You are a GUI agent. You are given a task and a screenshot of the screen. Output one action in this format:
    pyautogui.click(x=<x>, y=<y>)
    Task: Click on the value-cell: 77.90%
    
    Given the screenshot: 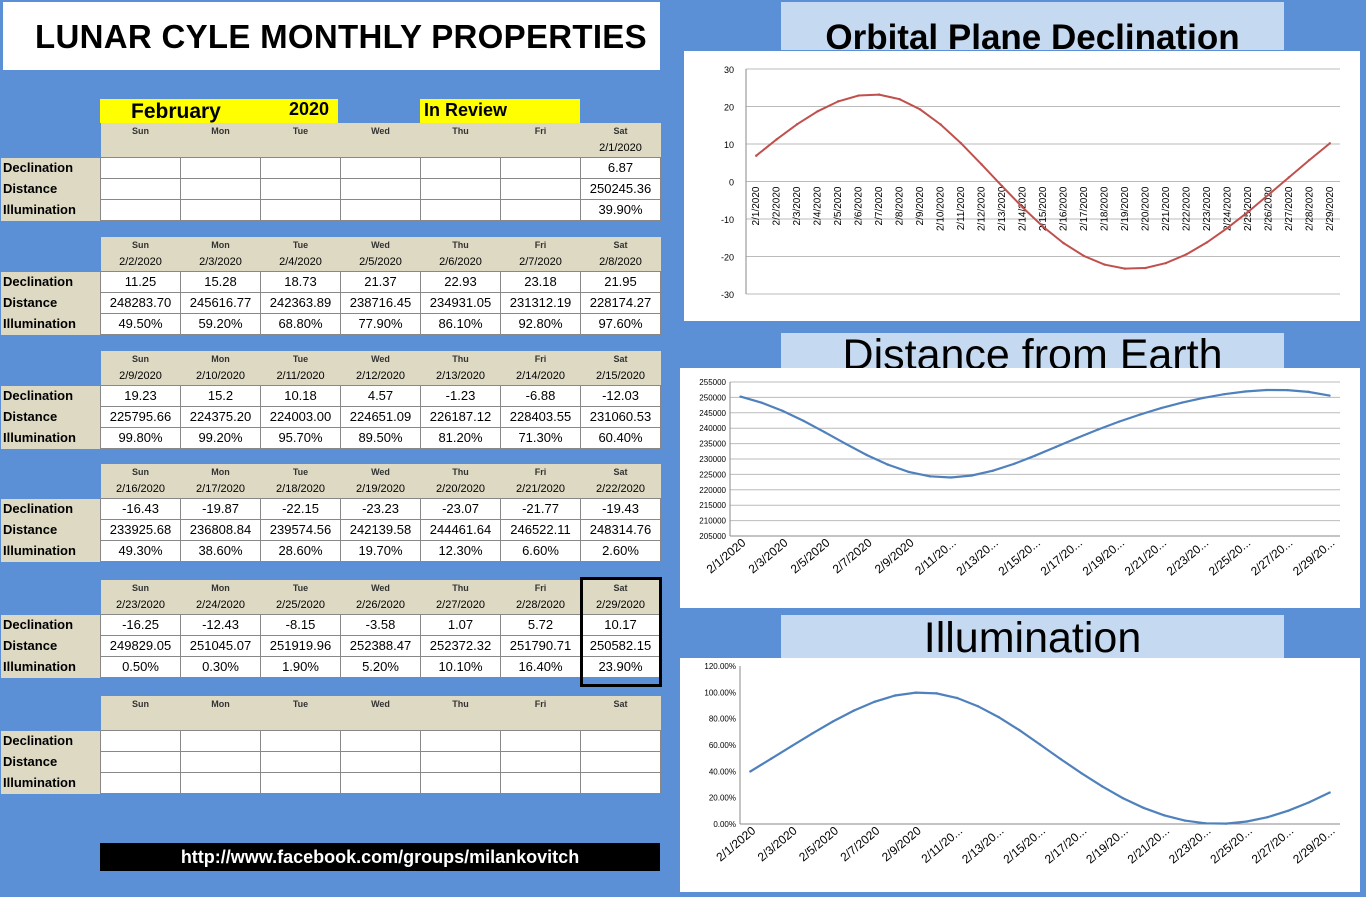 What is the action you would take?
    pyautogui.click(x=380, y=324)
    